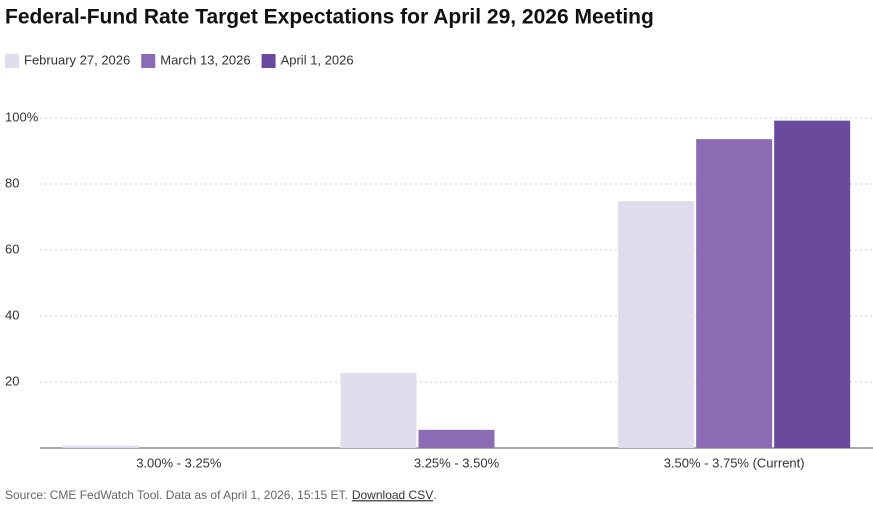 The height and width of the screenshot is (510, 873). What do you see at coordinates (205, 59) in the screenshot?
I see `legend-label: March 13, 2026` at bounding box center [205, 59].